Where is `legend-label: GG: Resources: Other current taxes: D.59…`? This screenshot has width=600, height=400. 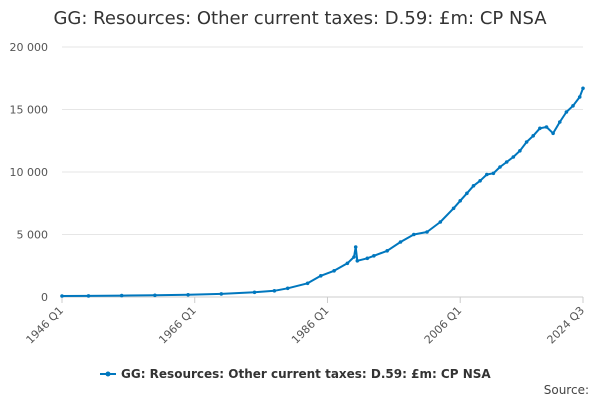
legend-label: GG: Resources: Other current taxes: D.59… is located at coordinates (306, 374).